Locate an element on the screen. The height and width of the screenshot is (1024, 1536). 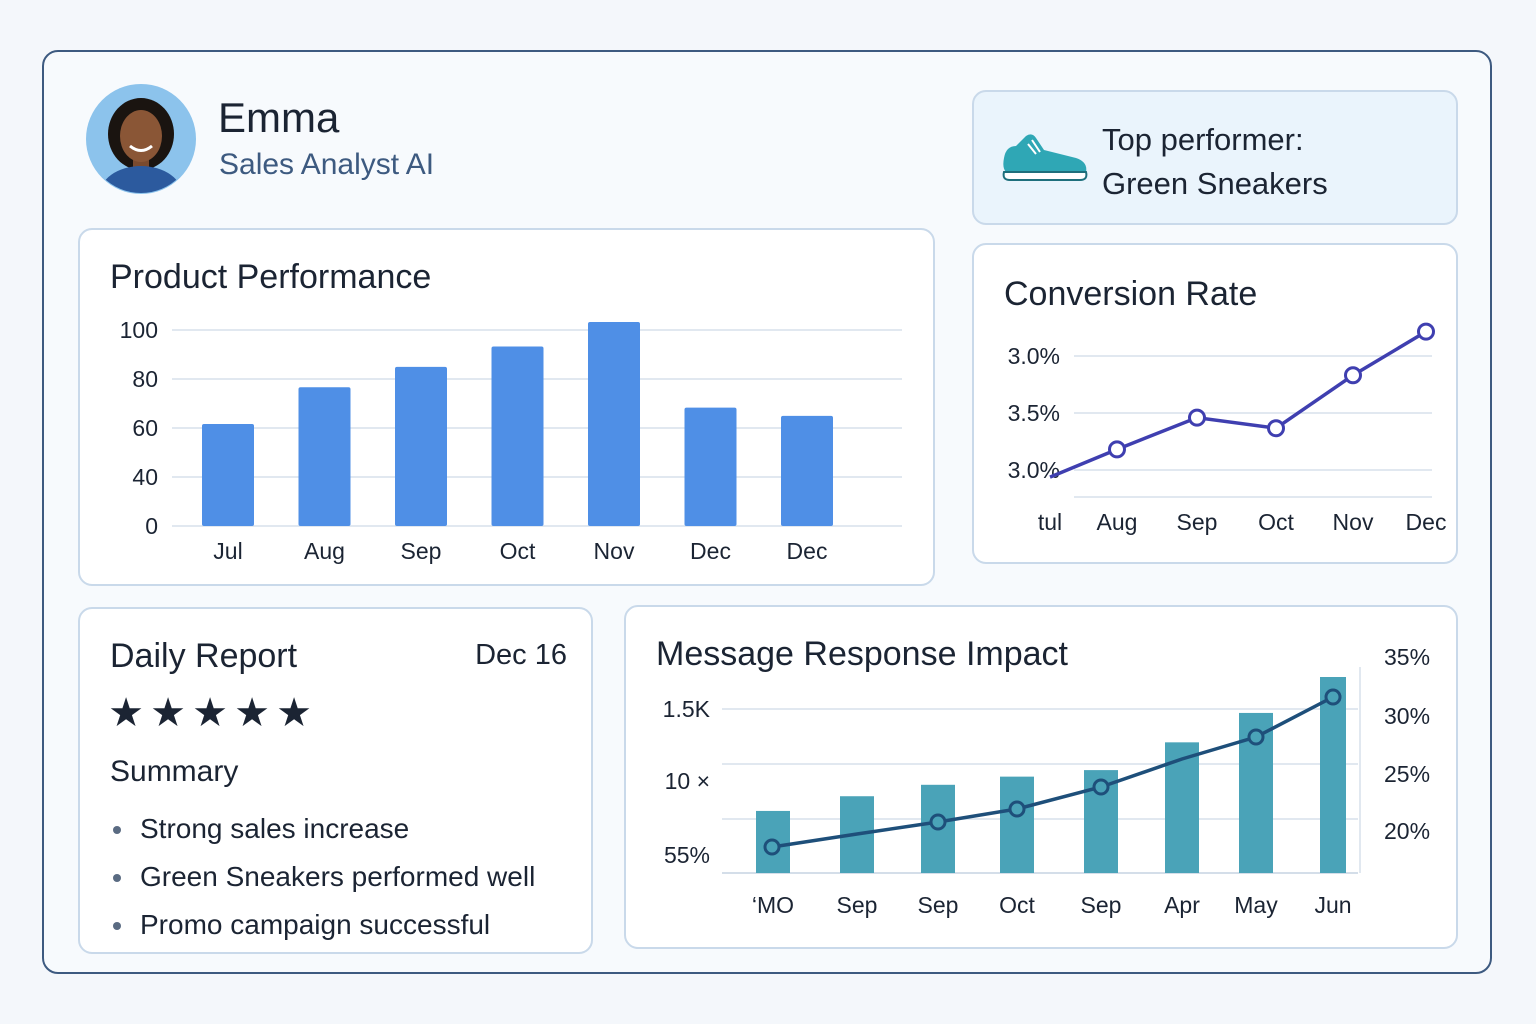
sneaker-icon is located at coordinates (1045, 157).